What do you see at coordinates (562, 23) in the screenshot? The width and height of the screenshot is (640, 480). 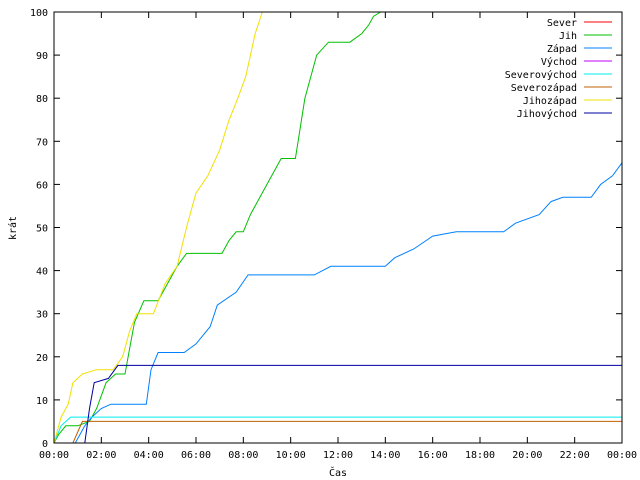 I see `legend-label: Sever` at bounding box center [562, 23].